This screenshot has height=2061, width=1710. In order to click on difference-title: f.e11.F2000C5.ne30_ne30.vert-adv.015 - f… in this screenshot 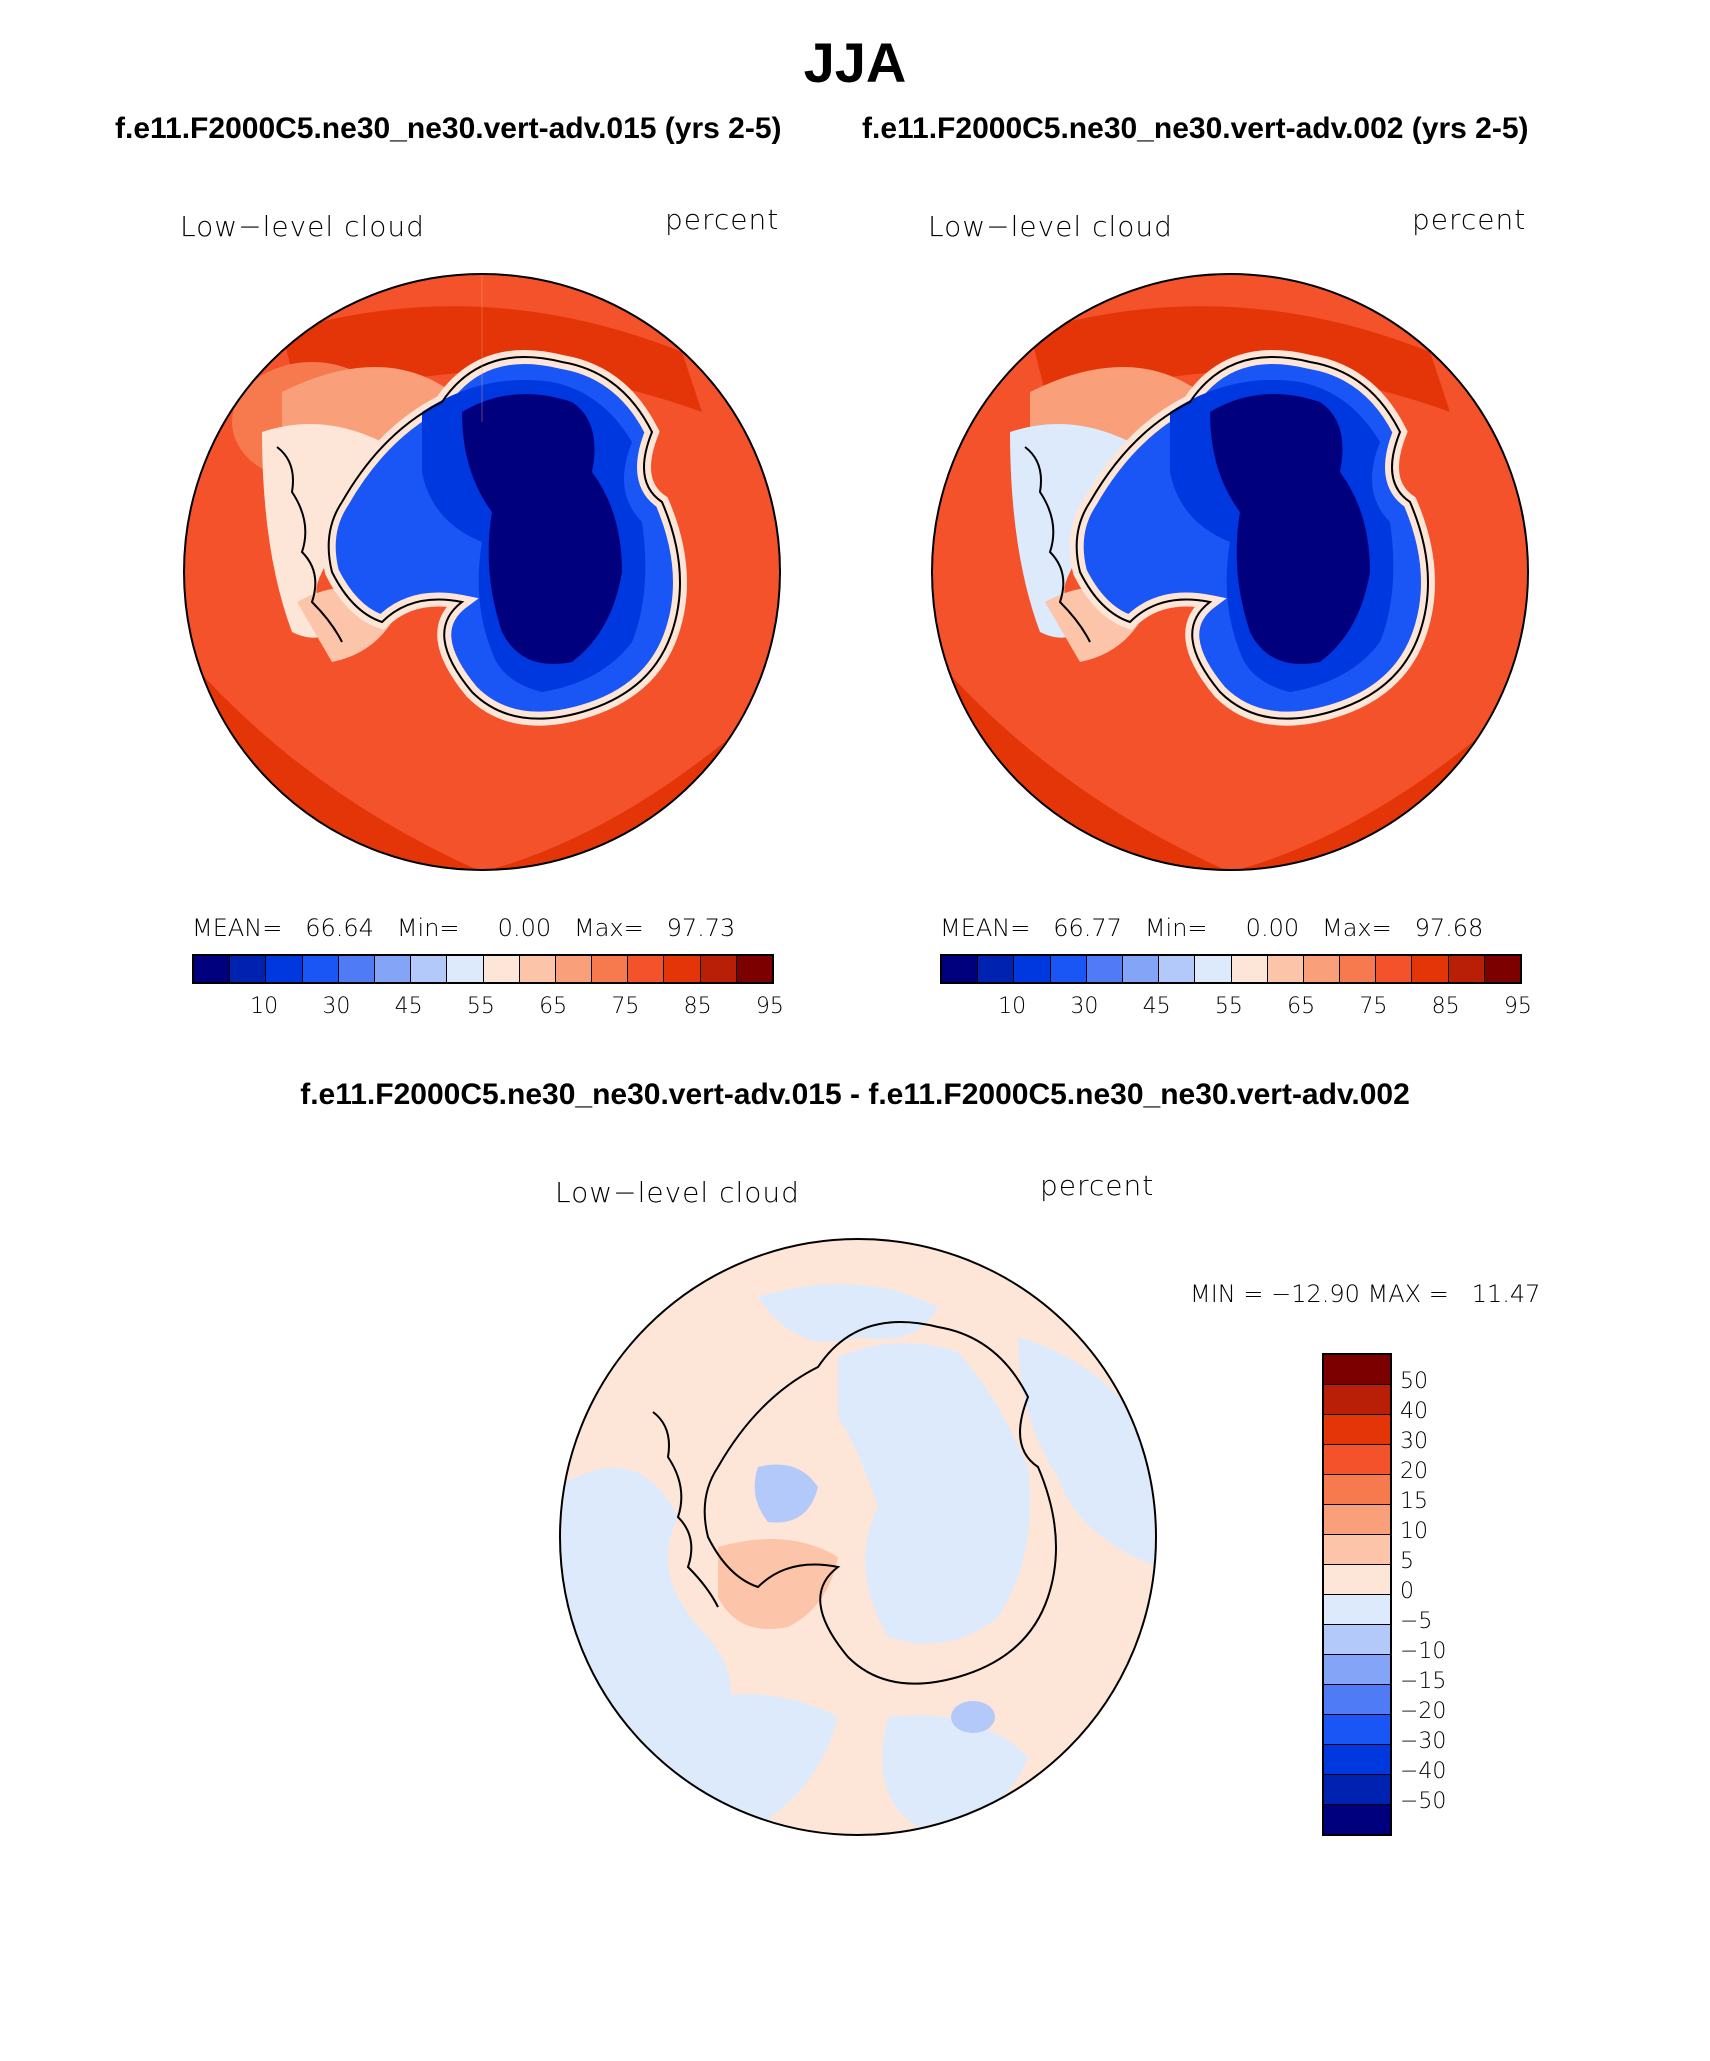, I will do `click(855, 1094)`.